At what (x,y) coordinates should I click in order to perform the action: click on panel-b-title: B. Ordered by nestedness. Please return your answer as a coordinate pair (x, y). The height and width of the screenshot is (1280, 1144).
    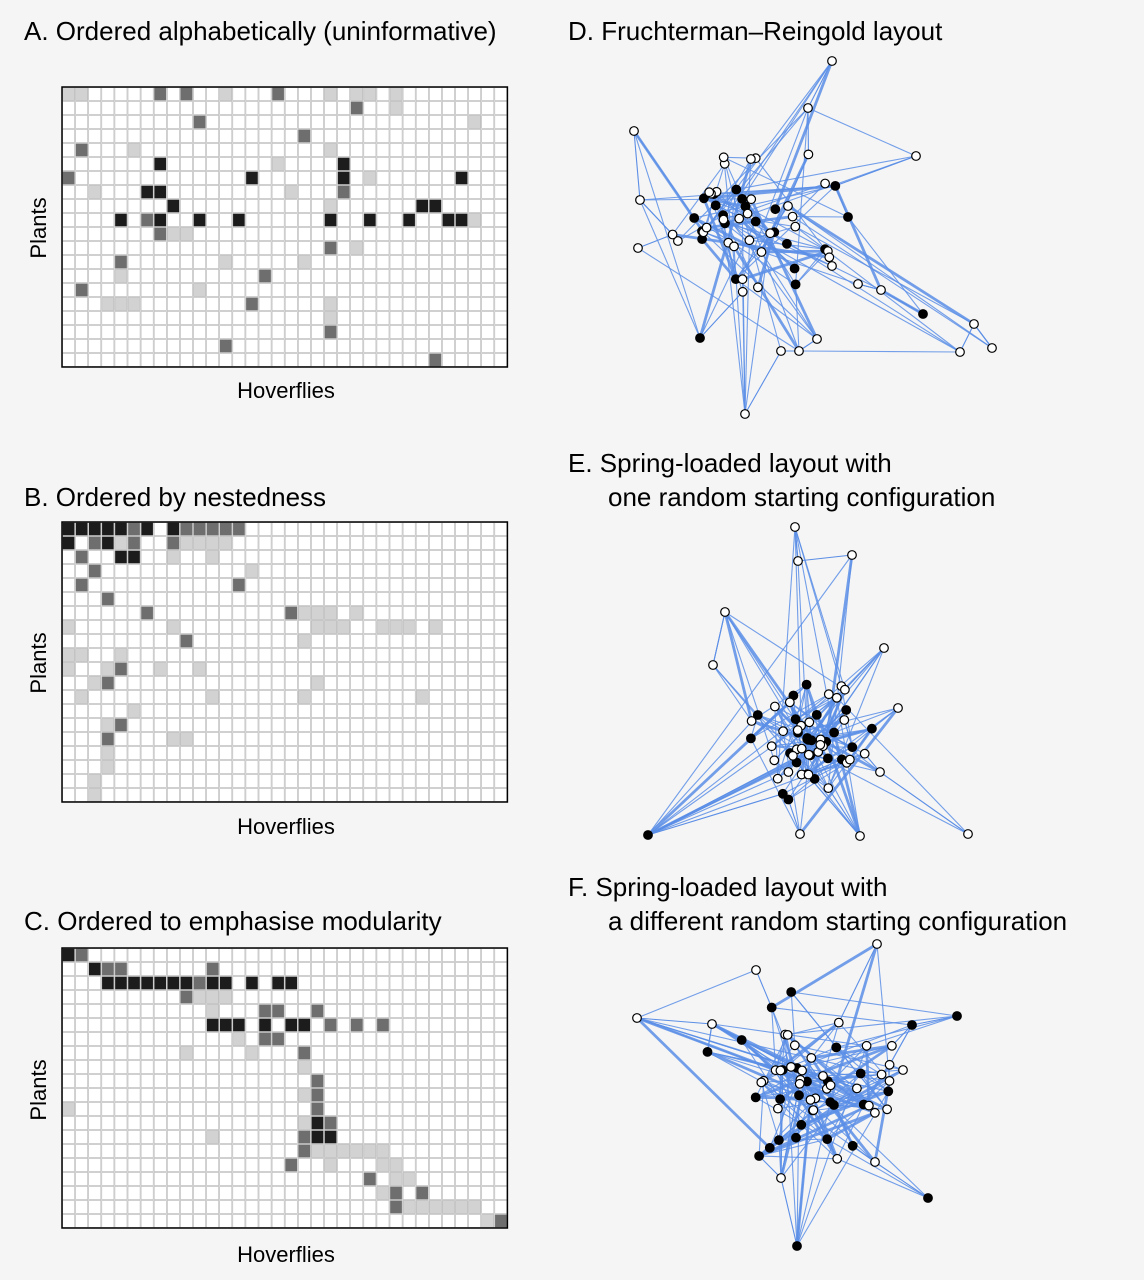
    Looking at the image, I should click on (175, 497).